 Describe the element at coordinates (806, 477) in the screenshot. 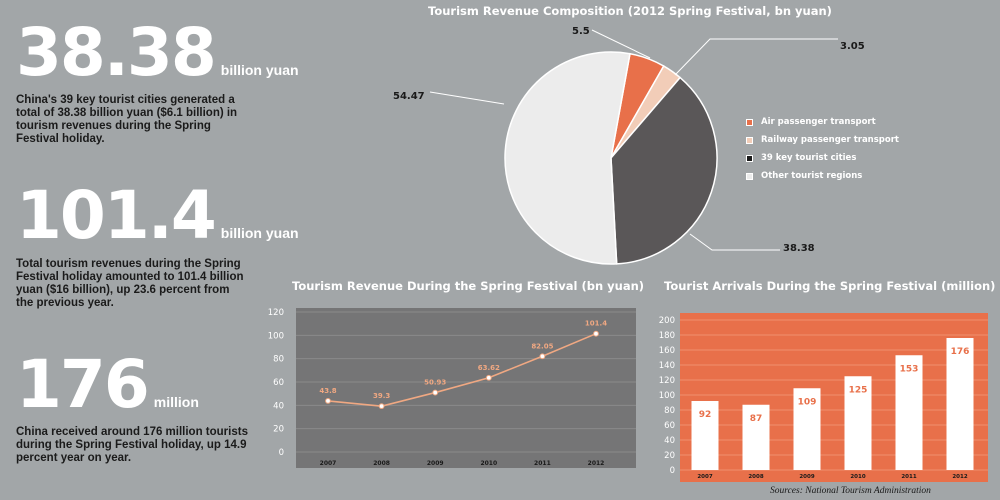

I see `bar-x-tick-label: 2009` at that location.